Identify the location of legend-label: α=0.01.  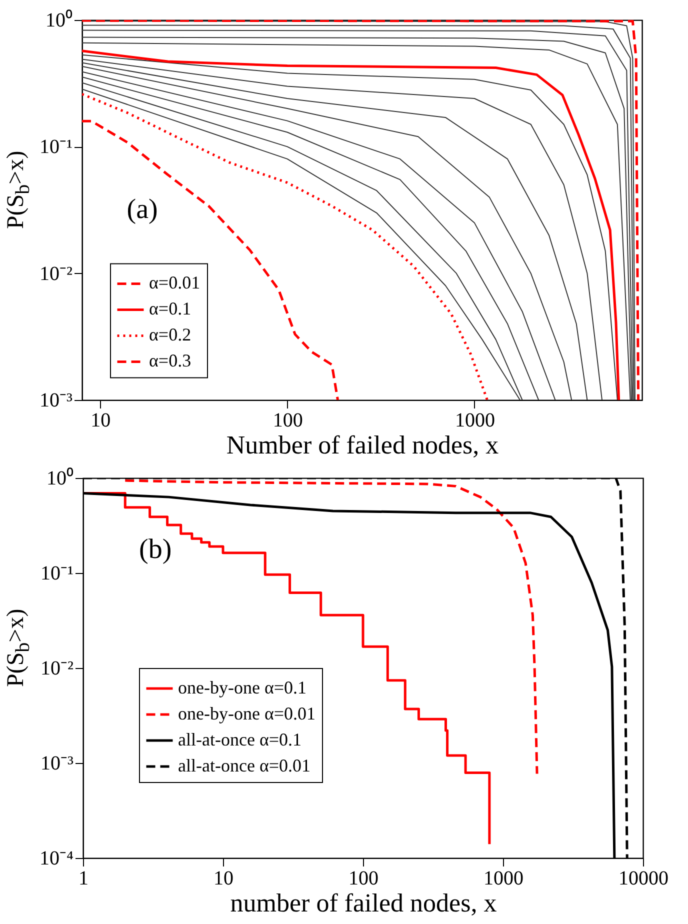
(174, 282).